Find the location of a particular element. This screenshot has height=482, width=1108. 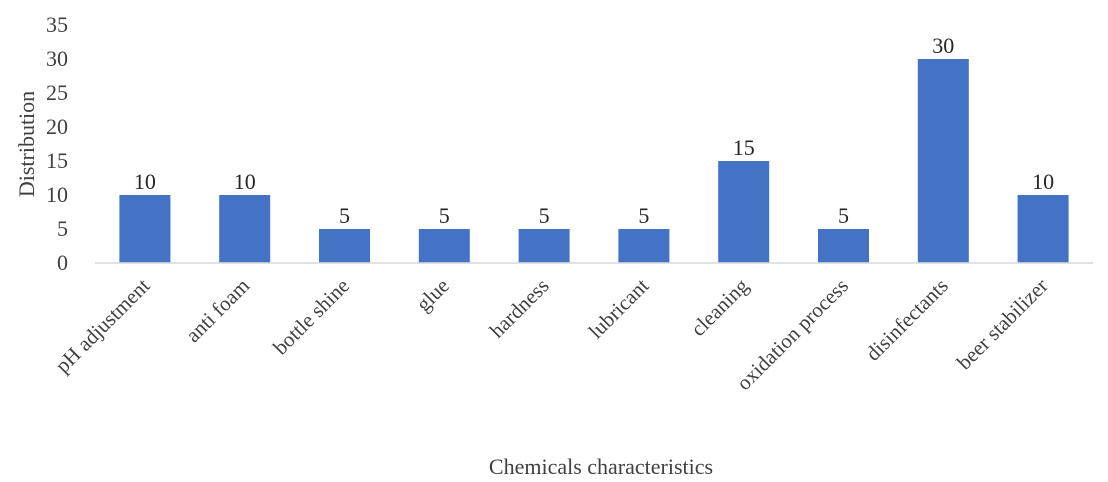

category-label: pH adjustment is located at coordinates (102, 325).